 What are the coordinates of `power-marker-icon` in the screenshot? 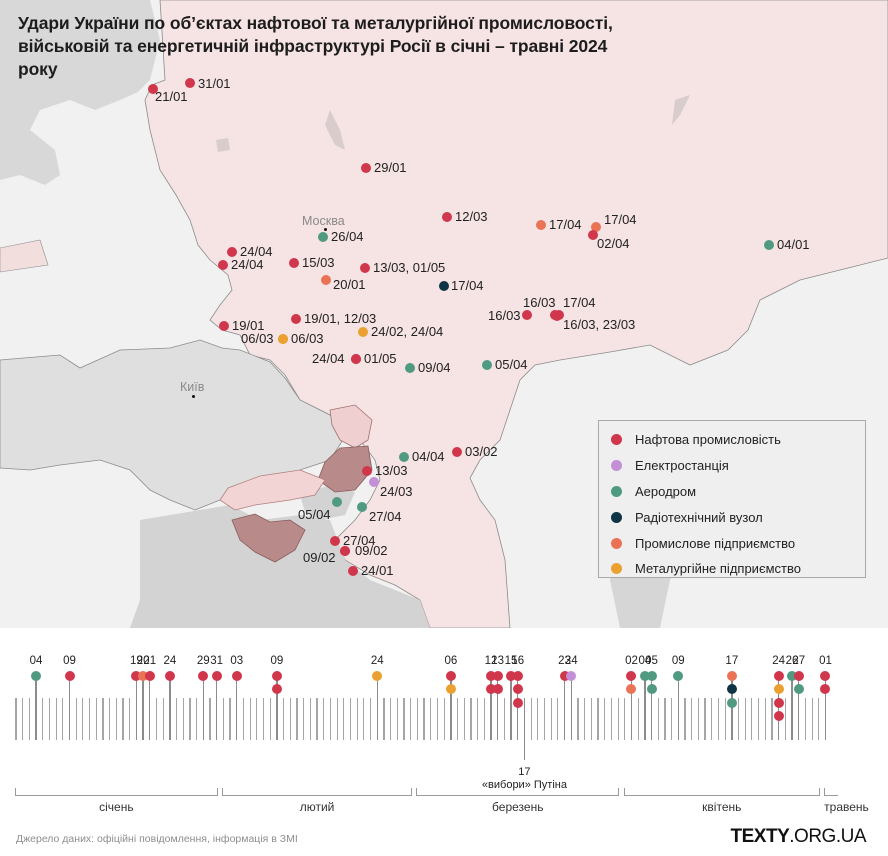 It's located at (374, 482).